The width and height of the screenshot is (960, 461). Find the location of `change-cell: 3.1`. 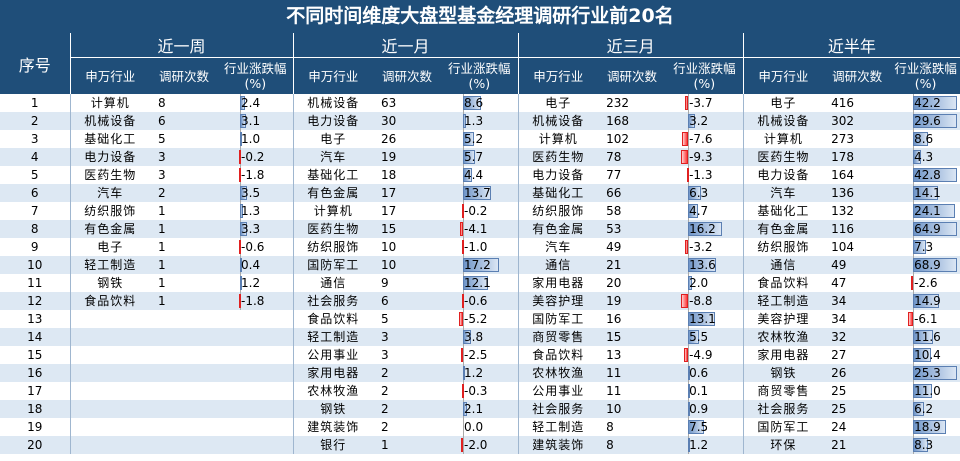

change-cell: 3.1 is located at coordinates (256, 121).